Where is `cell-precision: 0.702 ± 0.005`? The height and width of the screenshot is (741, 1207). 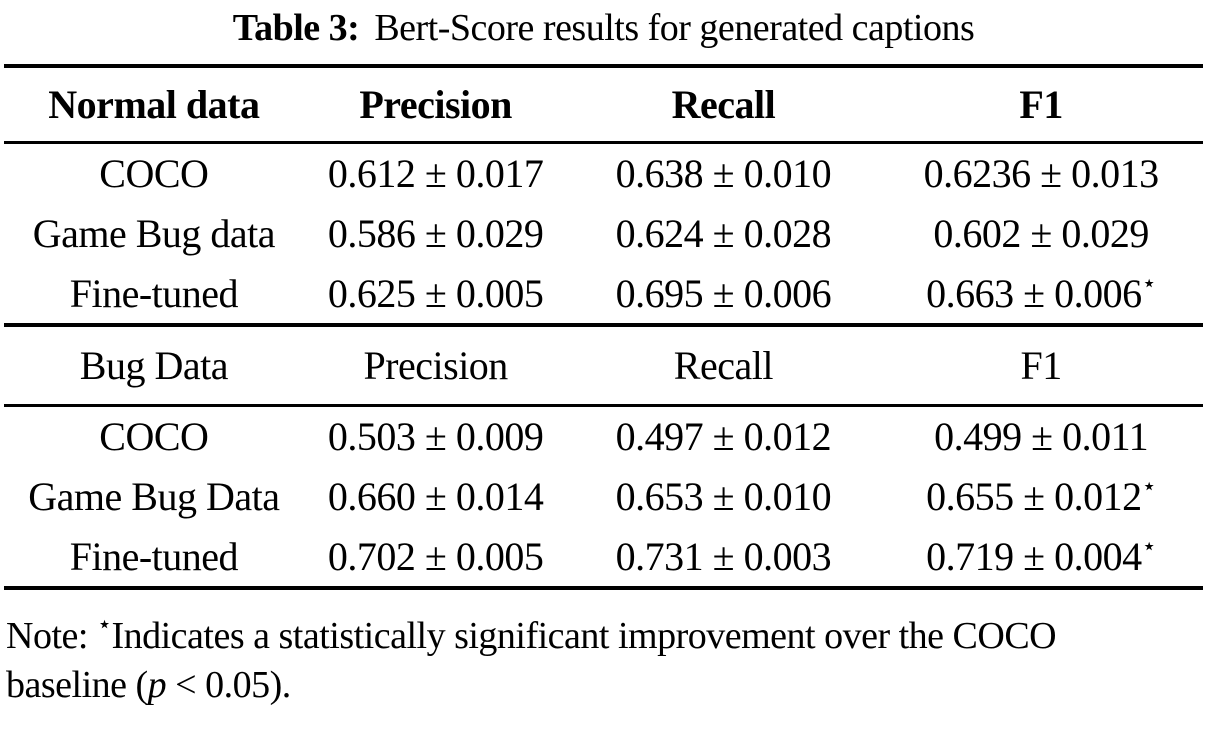
cell-precision: 0.702 ± 0.005 is located at coordinates (436, 557).